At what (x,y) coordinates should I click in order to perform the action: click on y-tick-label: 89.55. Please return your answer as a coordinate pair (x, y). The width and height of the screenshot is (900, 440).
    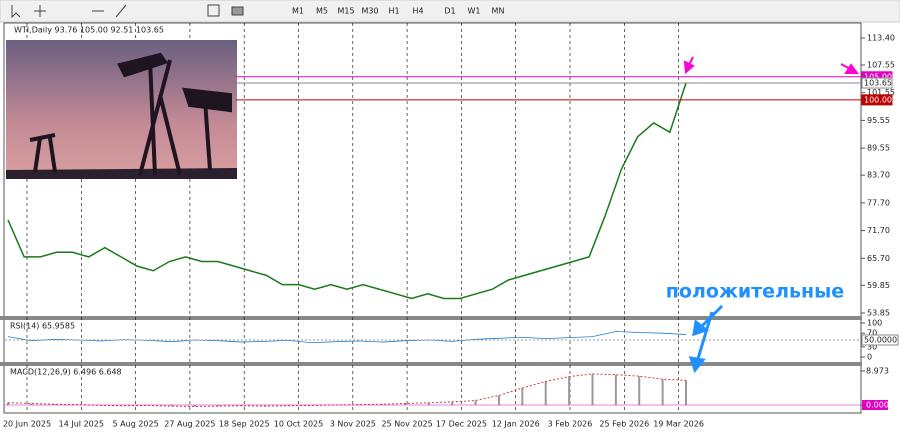
    Looking at the image, I should click on (878, 148).